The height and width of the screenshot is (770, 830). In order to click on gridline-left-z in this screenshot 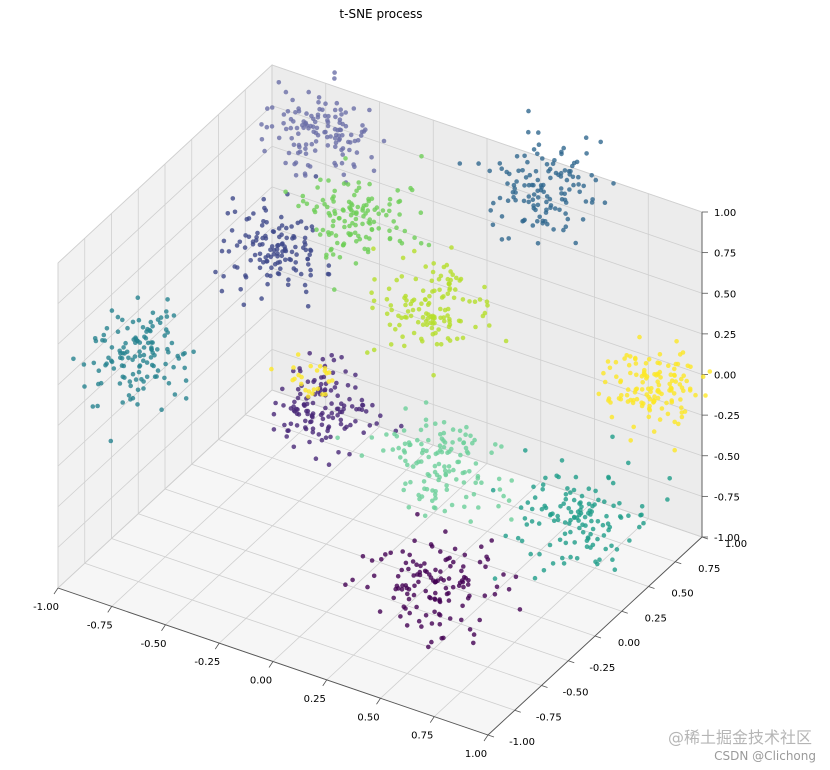, I will do `click(165, 204)`.